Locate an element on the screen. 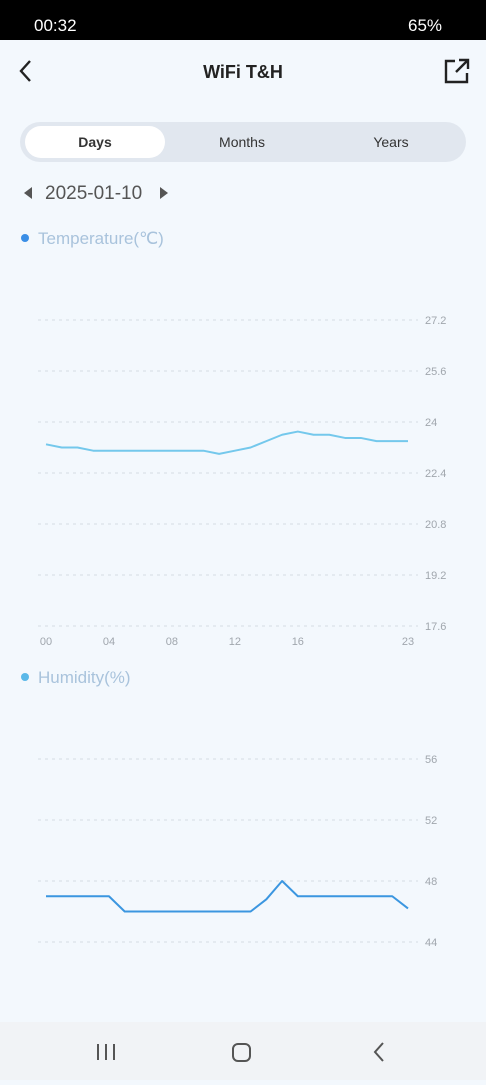 The image size is (486, 1085). share-button is located at coordinates (457, 71).